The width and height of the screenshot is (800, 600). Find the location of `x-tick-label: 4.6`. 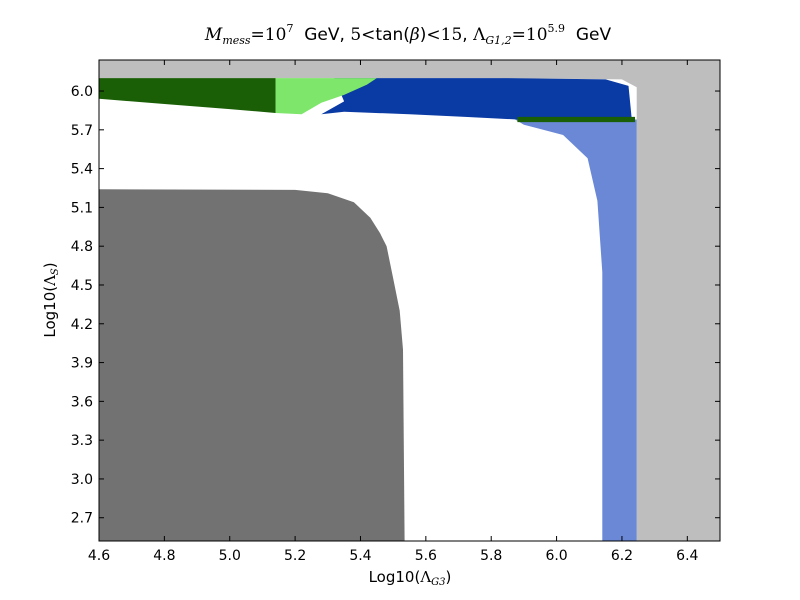

x-tick-label: 4.6 is located at coordinates (99, 556).